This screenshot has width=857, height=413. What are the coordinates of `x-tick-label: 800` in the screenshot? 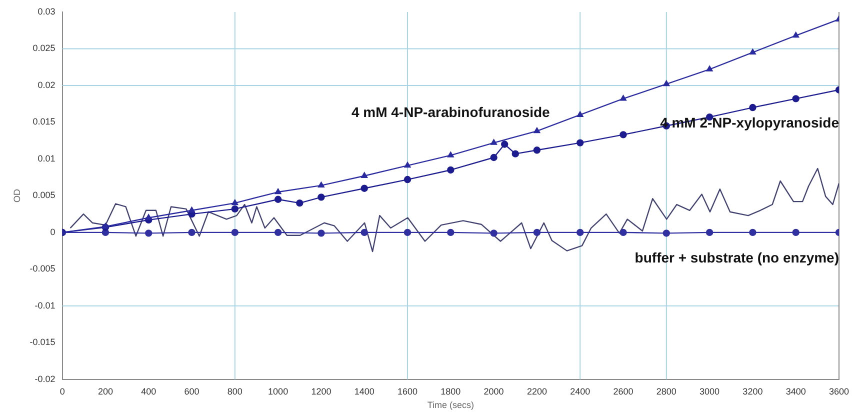 It's located at (234, 391).